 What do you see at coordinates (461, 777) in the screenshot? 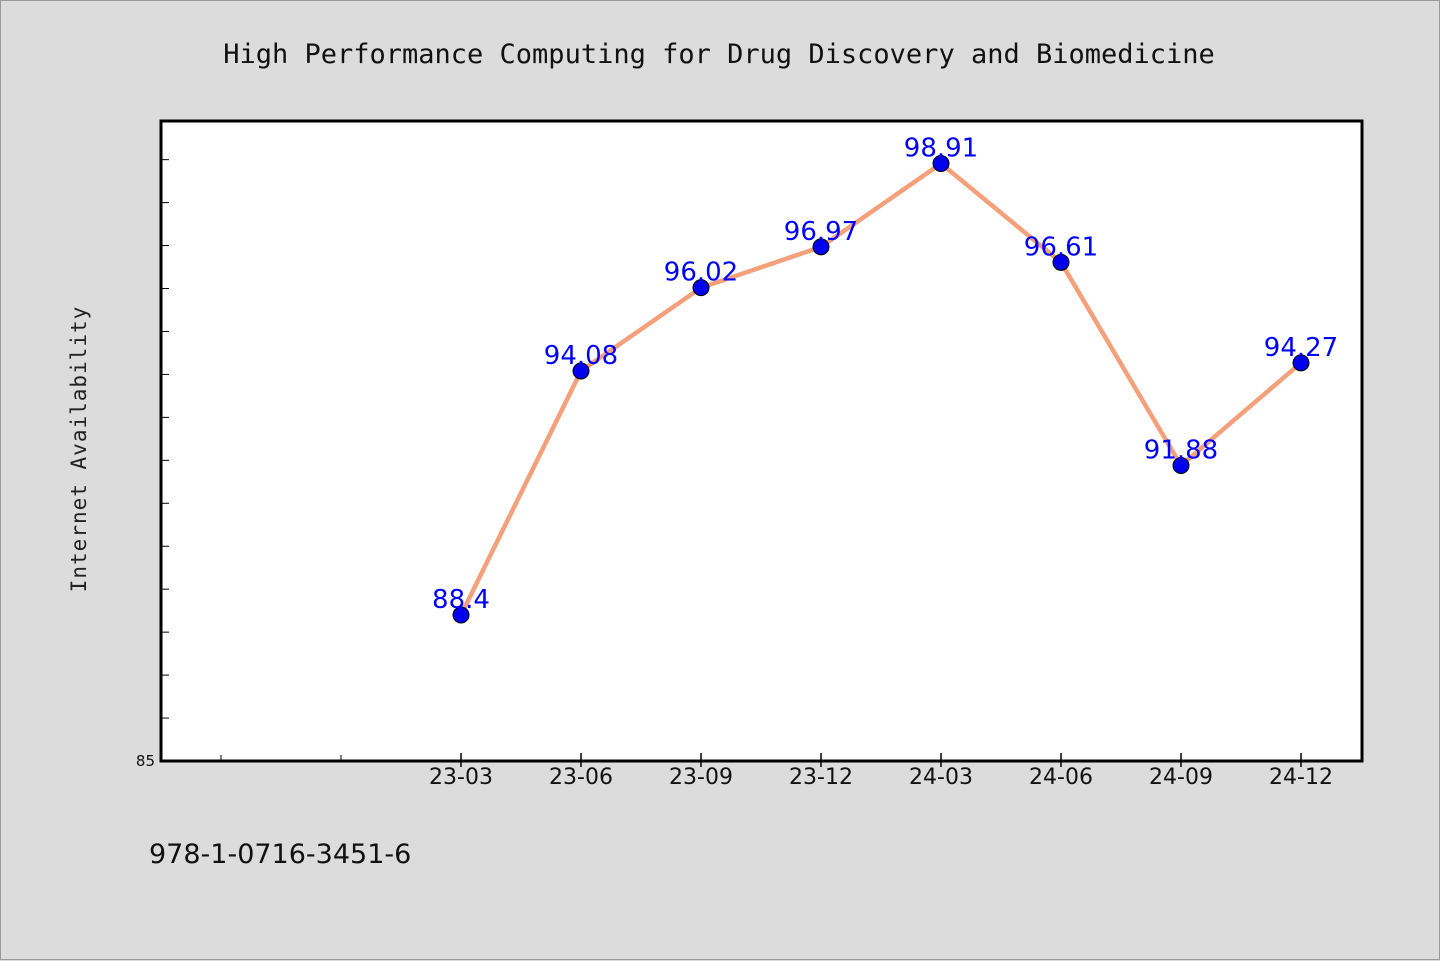
I see `x-tick-label: 23-03` at bounding box center [461, 777].